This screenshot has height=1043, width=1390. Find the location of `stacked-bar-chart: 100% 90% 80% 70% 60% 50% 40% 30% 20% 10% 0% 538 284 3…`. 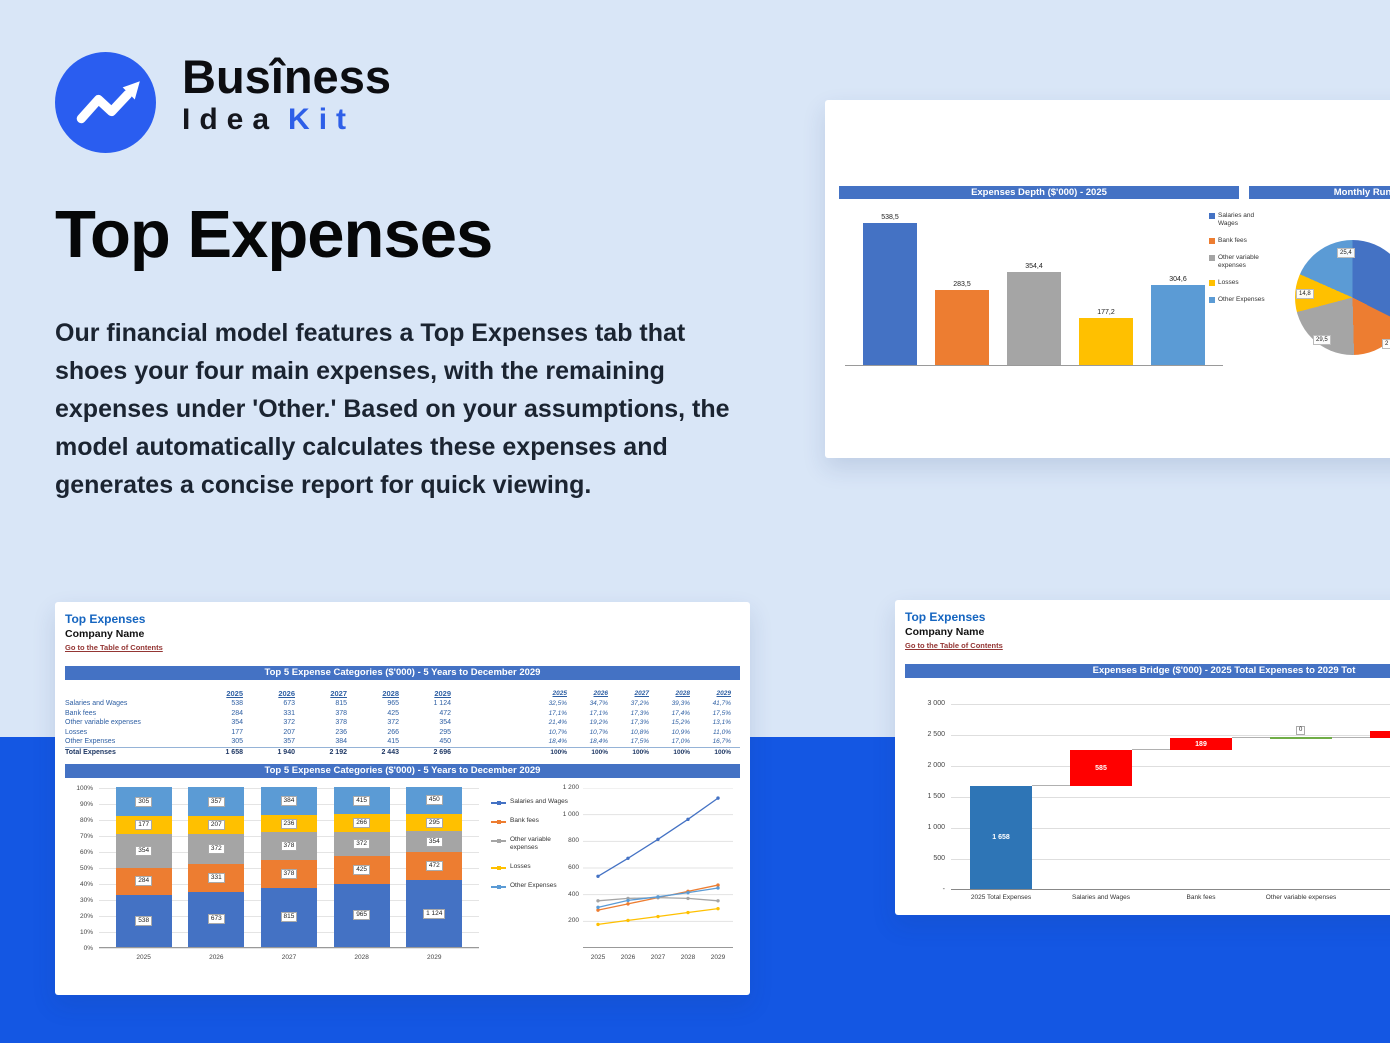

stacked-bar-chart: 100% 90% 80% 70% 60% 50% 40% 30% 20% 10% 0% 538 284 3… is located at coordinates (277, 884).